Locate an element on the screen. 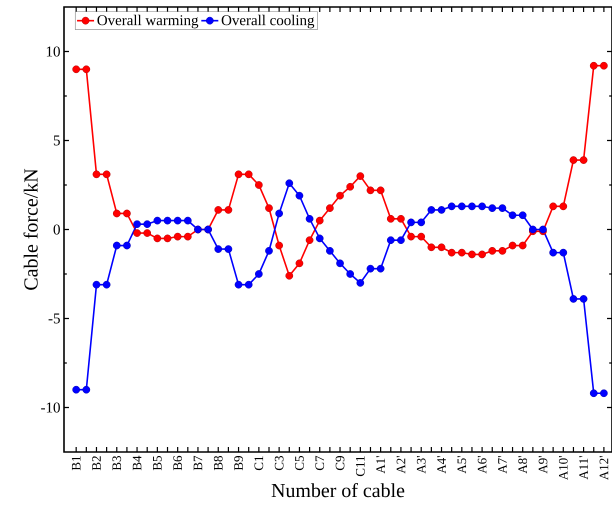  x-tick-label: B1 is located at coordinates (76, 463).